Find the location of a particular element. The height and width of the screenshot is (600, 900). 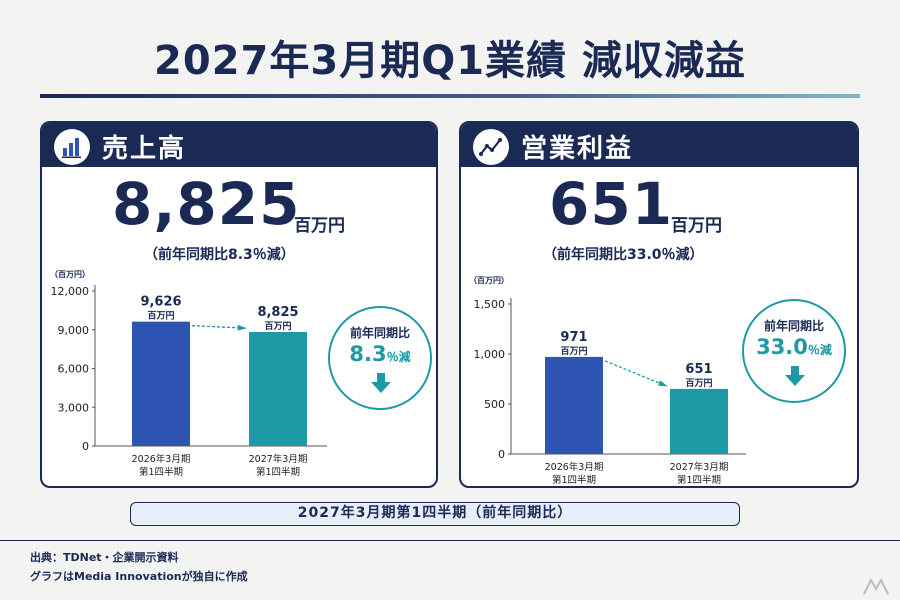

sales-badge-number: 8.3 is located at coordinates (368, 354).